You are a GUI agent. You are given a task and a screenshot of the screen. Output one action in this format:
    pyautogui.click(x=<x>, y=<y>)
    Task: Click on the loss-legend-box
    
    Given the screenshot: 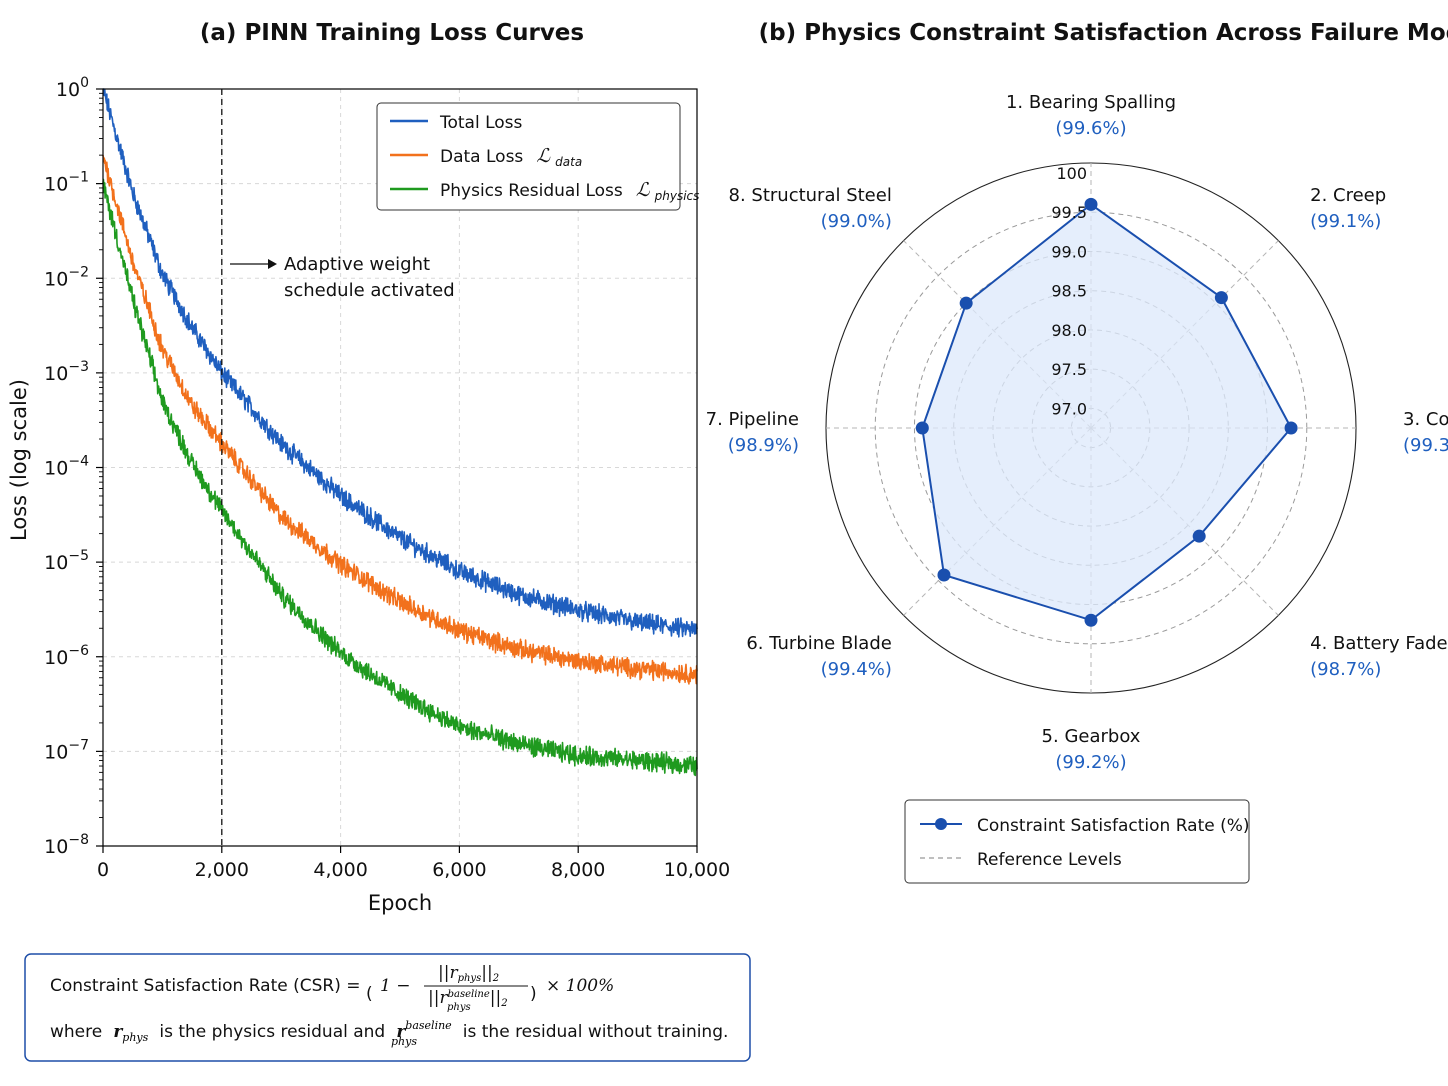 What is the action you would take?
    pyautogui.click(x=528, y=156)
    